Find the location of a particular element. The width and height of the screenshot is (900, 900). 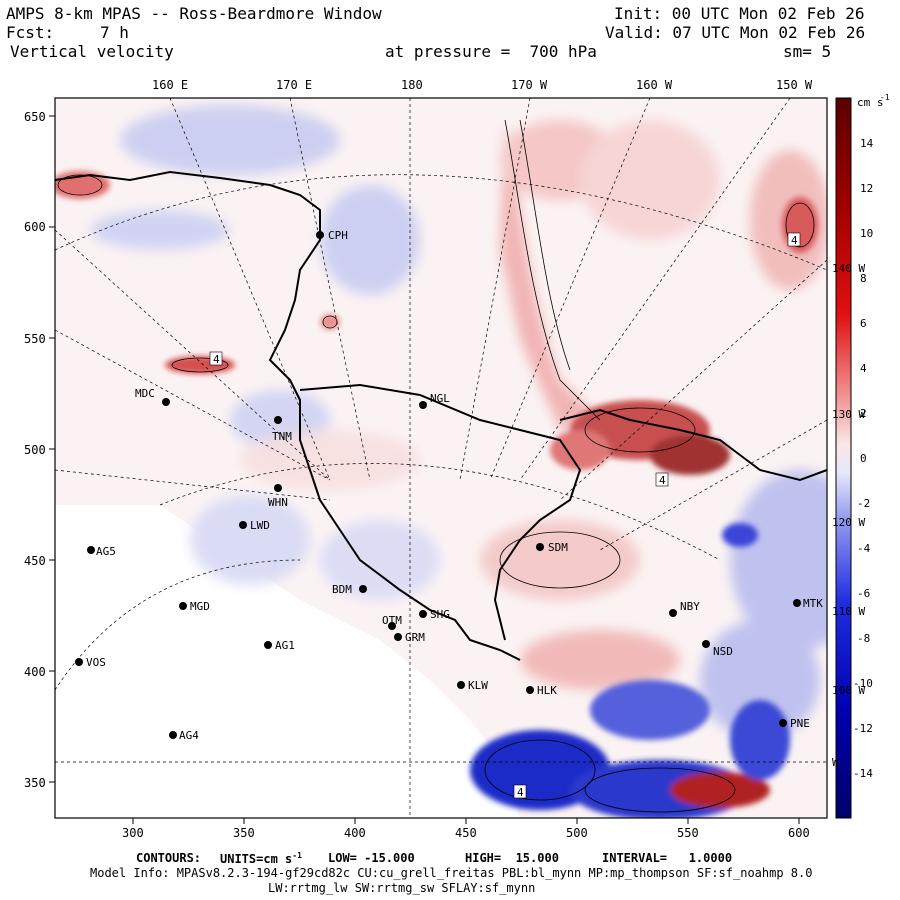

lon-label: 100 W is located at coordinates (848, 690).